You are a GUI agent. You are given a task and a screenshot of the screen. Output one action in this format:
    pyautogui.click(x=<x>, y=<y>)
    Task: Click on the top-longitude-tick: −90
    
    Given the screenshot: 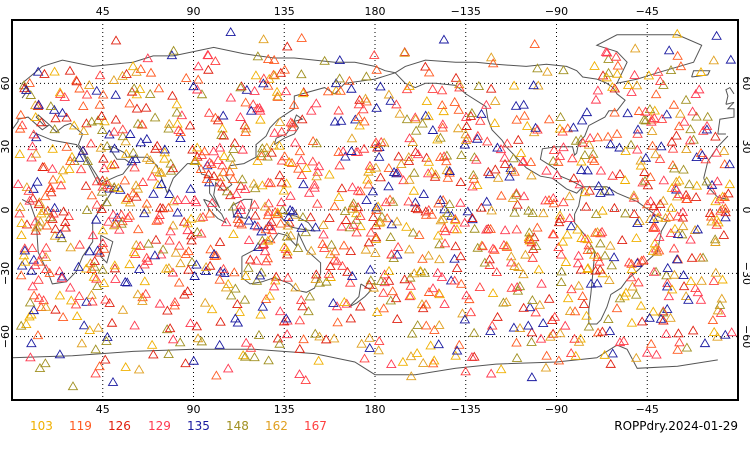 What is the action you would take?
    pyautogui.click(x=556, y=11)
    